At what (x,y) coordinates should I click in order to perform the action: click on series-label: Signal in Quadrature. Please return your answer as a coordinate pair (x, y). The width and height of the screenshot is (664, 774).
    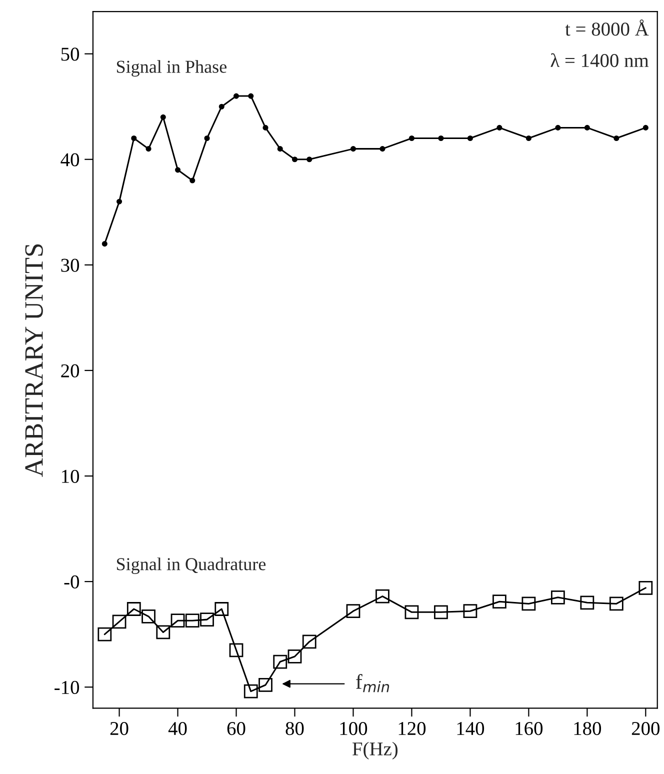
    Looking at the image, I should click on (191, 566).